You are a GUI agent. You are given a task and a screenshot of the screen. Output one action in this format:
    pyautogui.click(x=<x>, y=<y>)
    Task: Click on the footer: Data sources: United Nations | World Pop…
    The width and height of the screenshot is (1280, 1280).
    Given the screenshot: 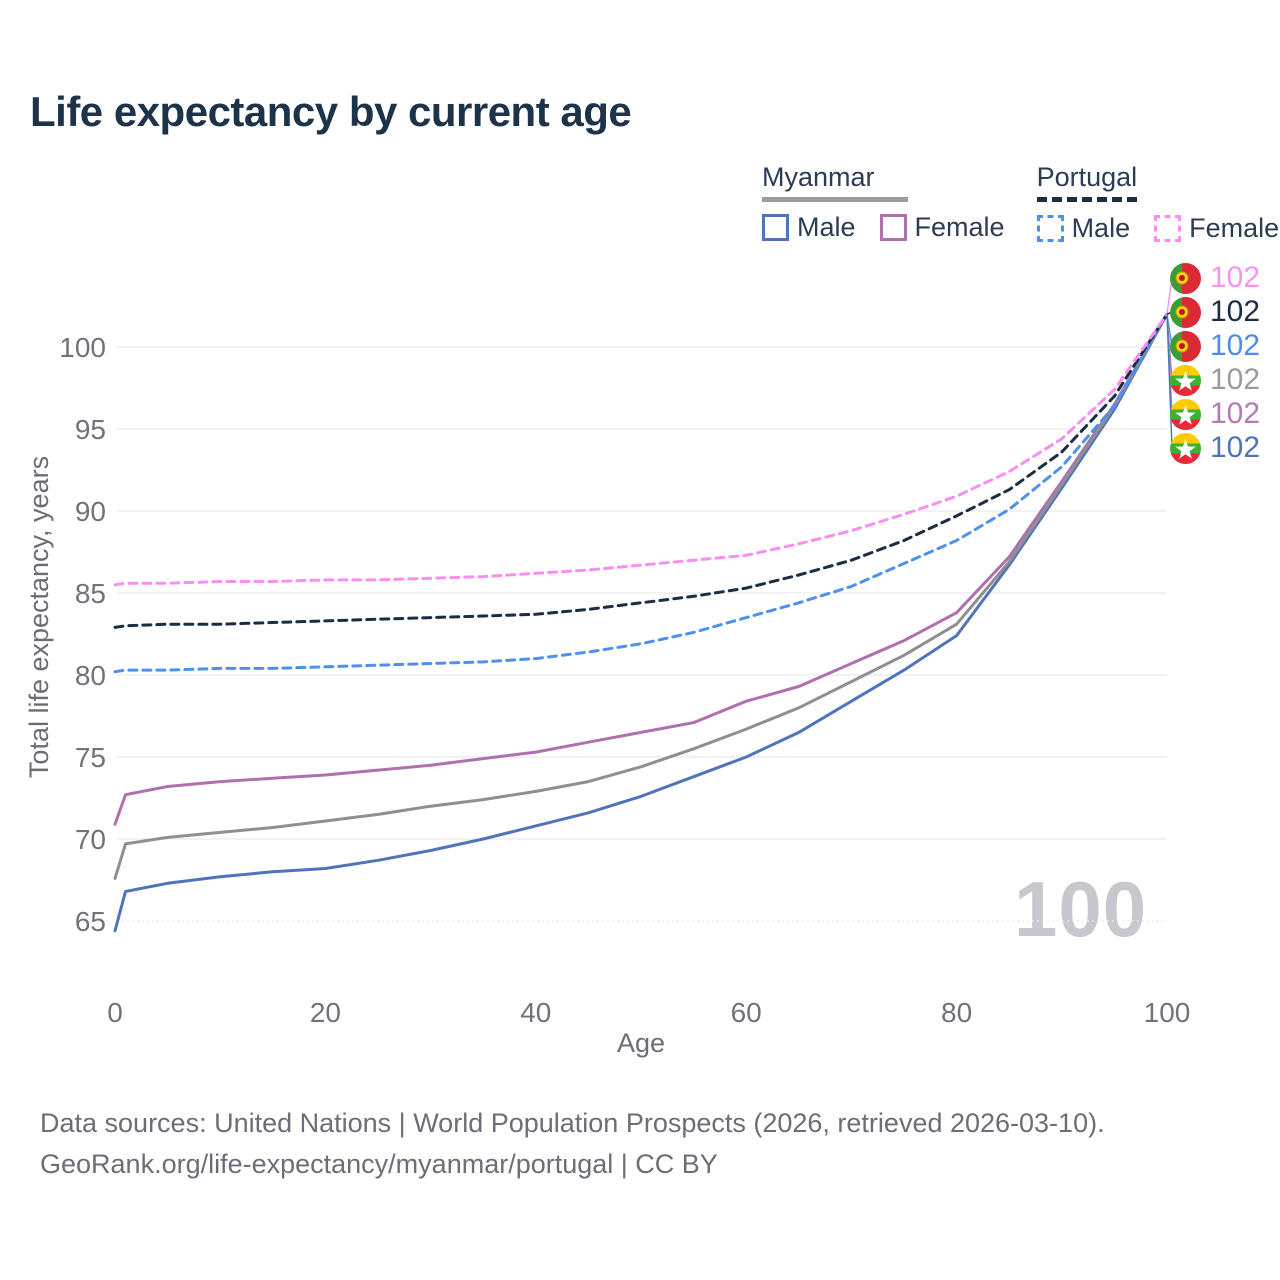 What is the action you would take?
    pyautogui.click(x=572, y=1144)
    